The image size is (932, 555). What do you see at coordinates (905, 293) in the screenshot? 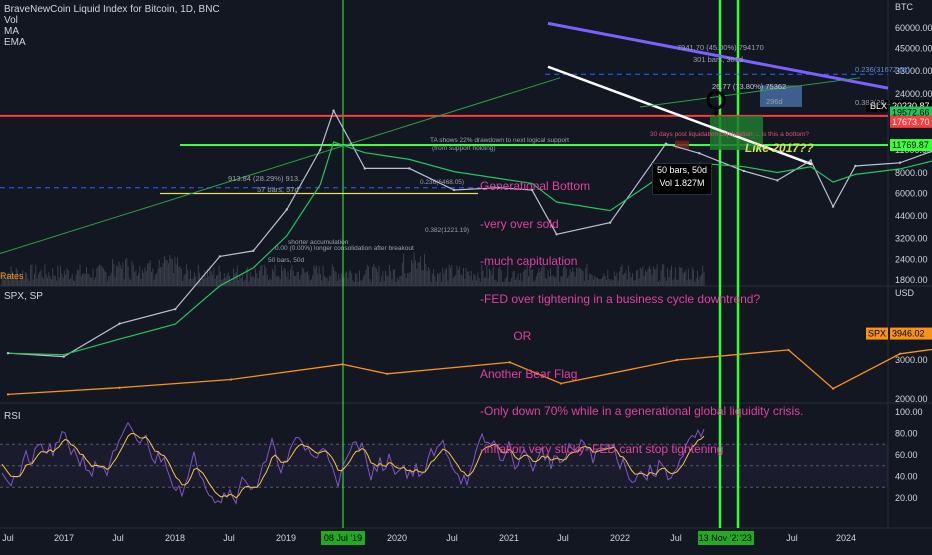
I see `spx-axis-unit: USD` at bounding box center [905, 293].